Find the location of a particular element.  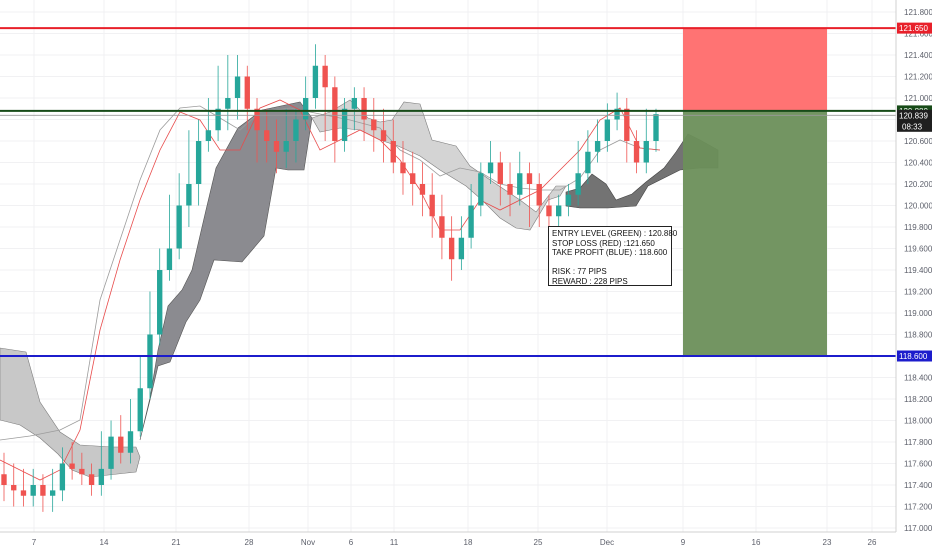

risk-zone is located at coordinates (755, 69).